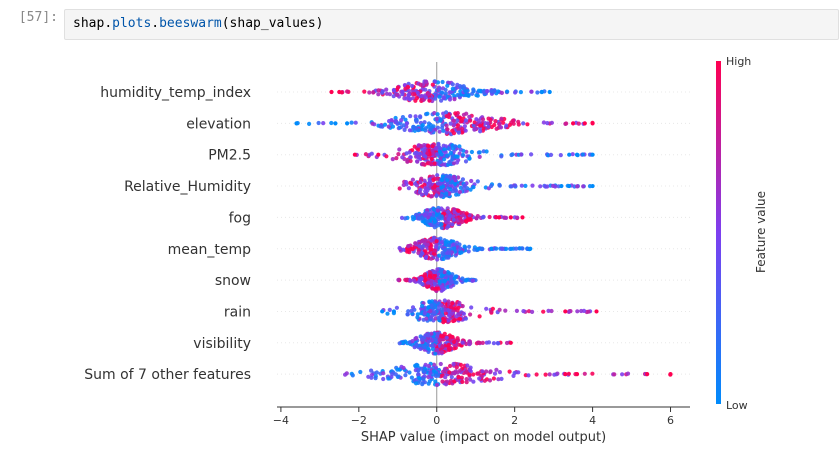  Describe the element at coordinates (451, 24) in the screenshot. I see `code-cell-input: shap.plots.beeswarm(shap_values)` at that location.